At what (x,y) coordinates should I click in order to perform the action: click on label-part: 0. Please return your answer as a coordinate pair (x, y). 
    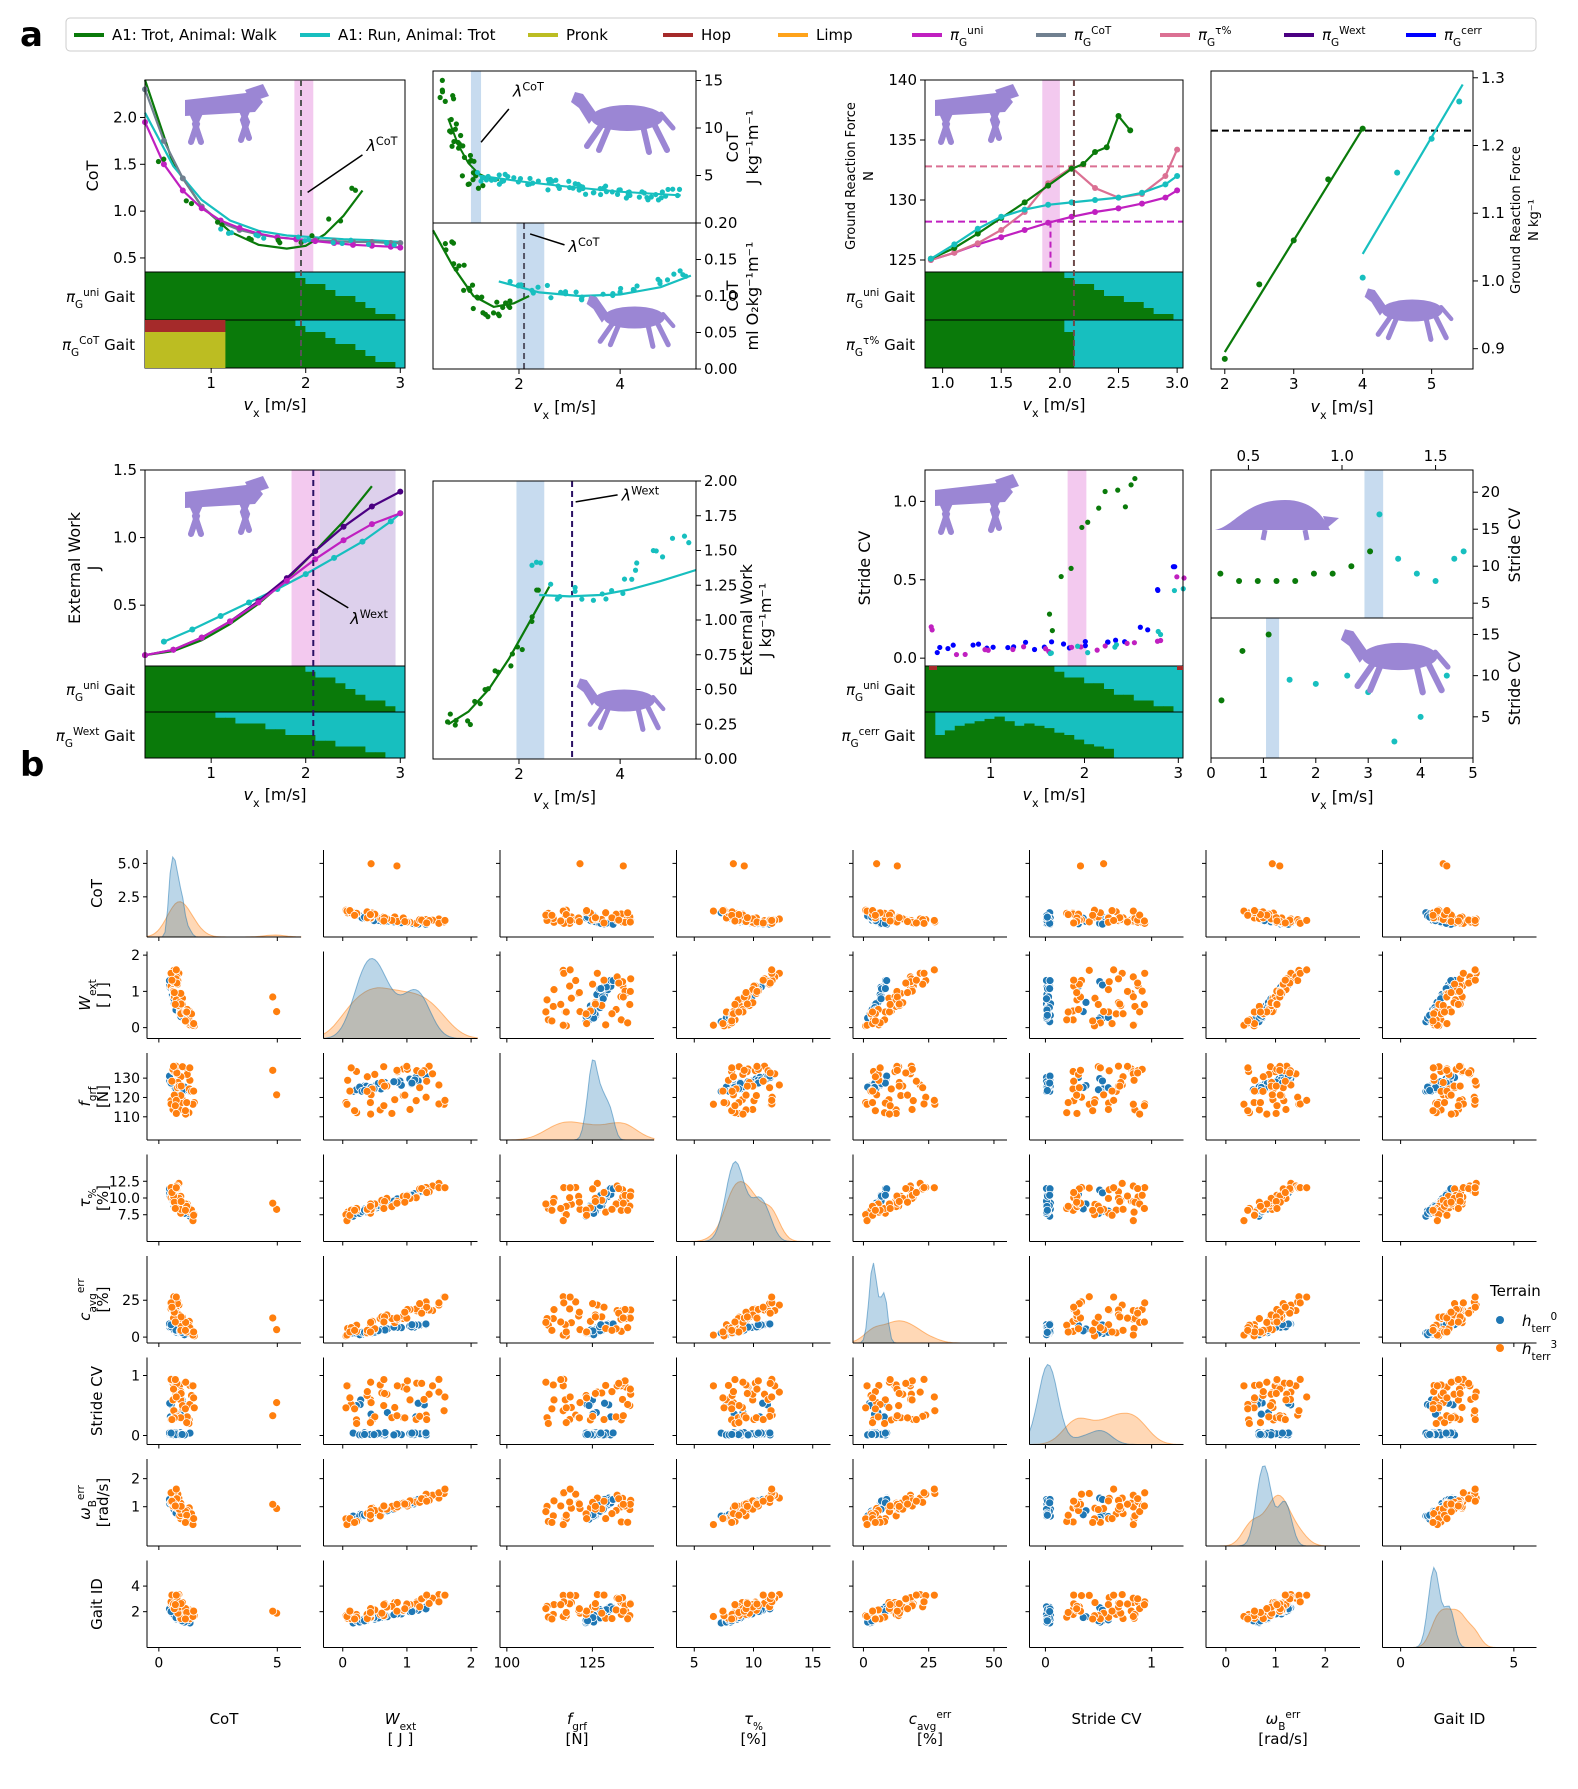
    Looking at the image, I should click on (1211, 773).